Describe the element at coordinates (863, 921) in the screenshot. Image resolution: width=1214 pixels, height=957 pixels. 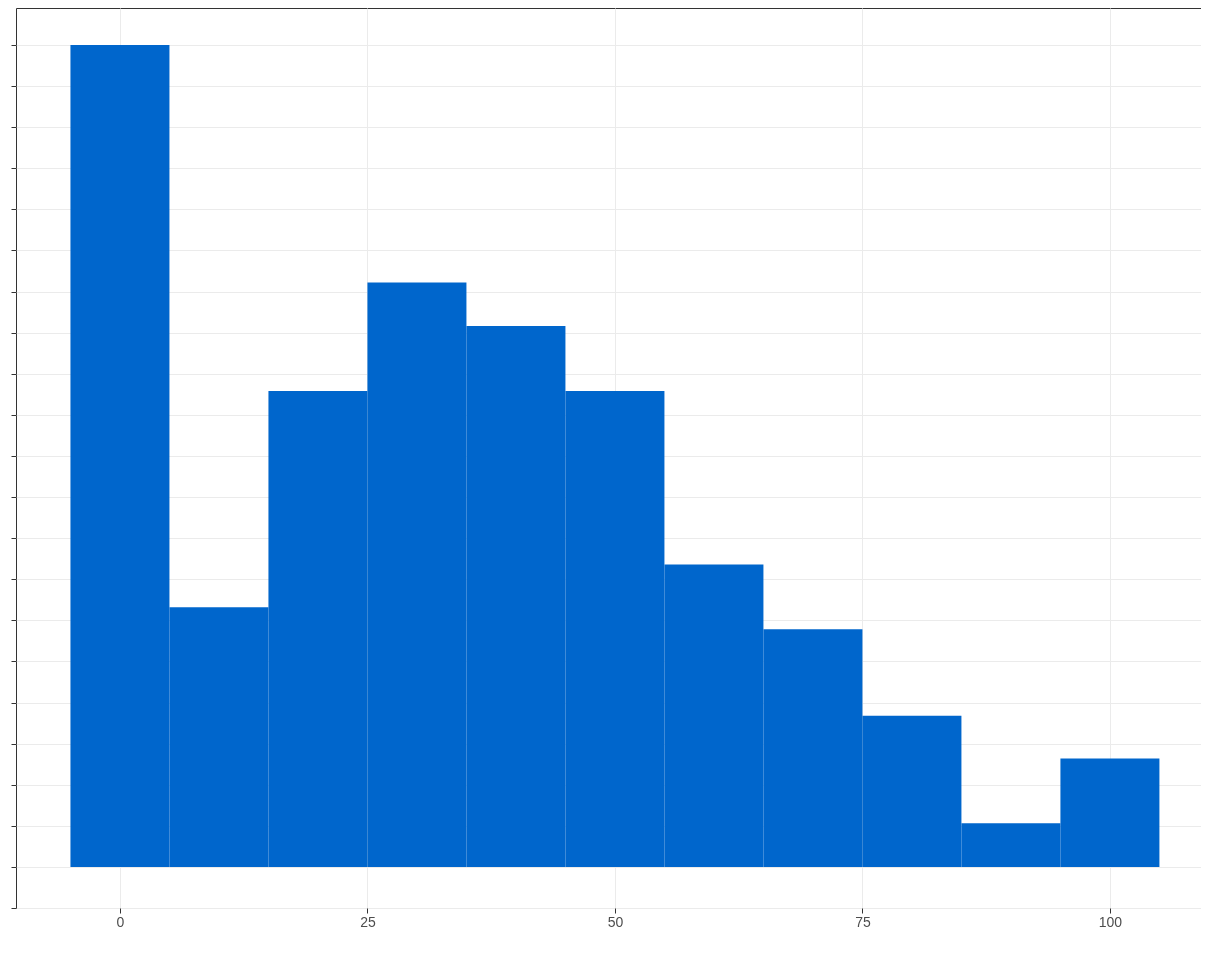
I see `x-tick-label: 75` at that location.